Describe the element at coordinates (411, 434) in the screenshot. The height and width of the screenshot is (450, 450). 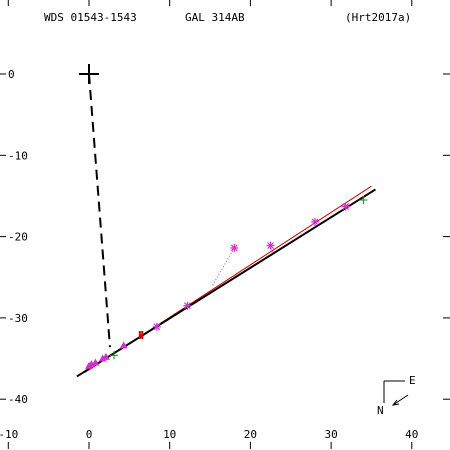
I see `x-tick-label: 40` at that location.